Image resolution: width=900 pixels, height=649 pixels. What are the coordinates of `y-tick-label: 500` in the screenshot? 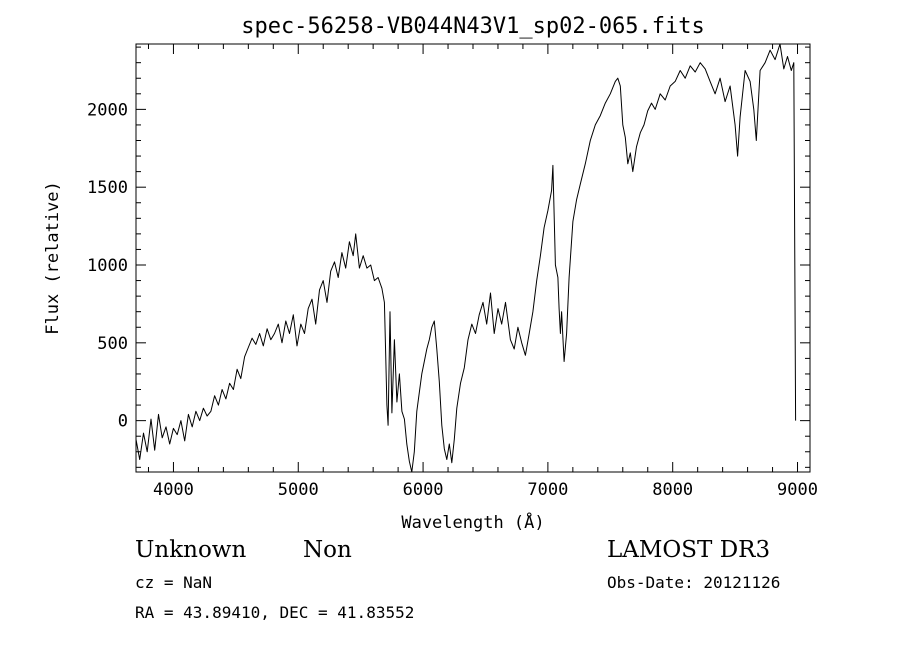 It's located at (112, 344).